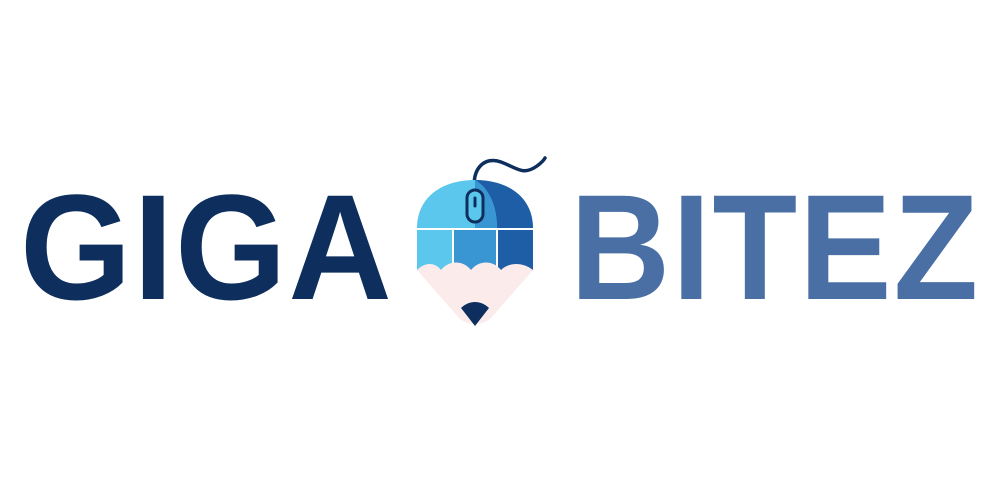  I want to click on brand-word-bitez: BITEZ, so click(775, 247).